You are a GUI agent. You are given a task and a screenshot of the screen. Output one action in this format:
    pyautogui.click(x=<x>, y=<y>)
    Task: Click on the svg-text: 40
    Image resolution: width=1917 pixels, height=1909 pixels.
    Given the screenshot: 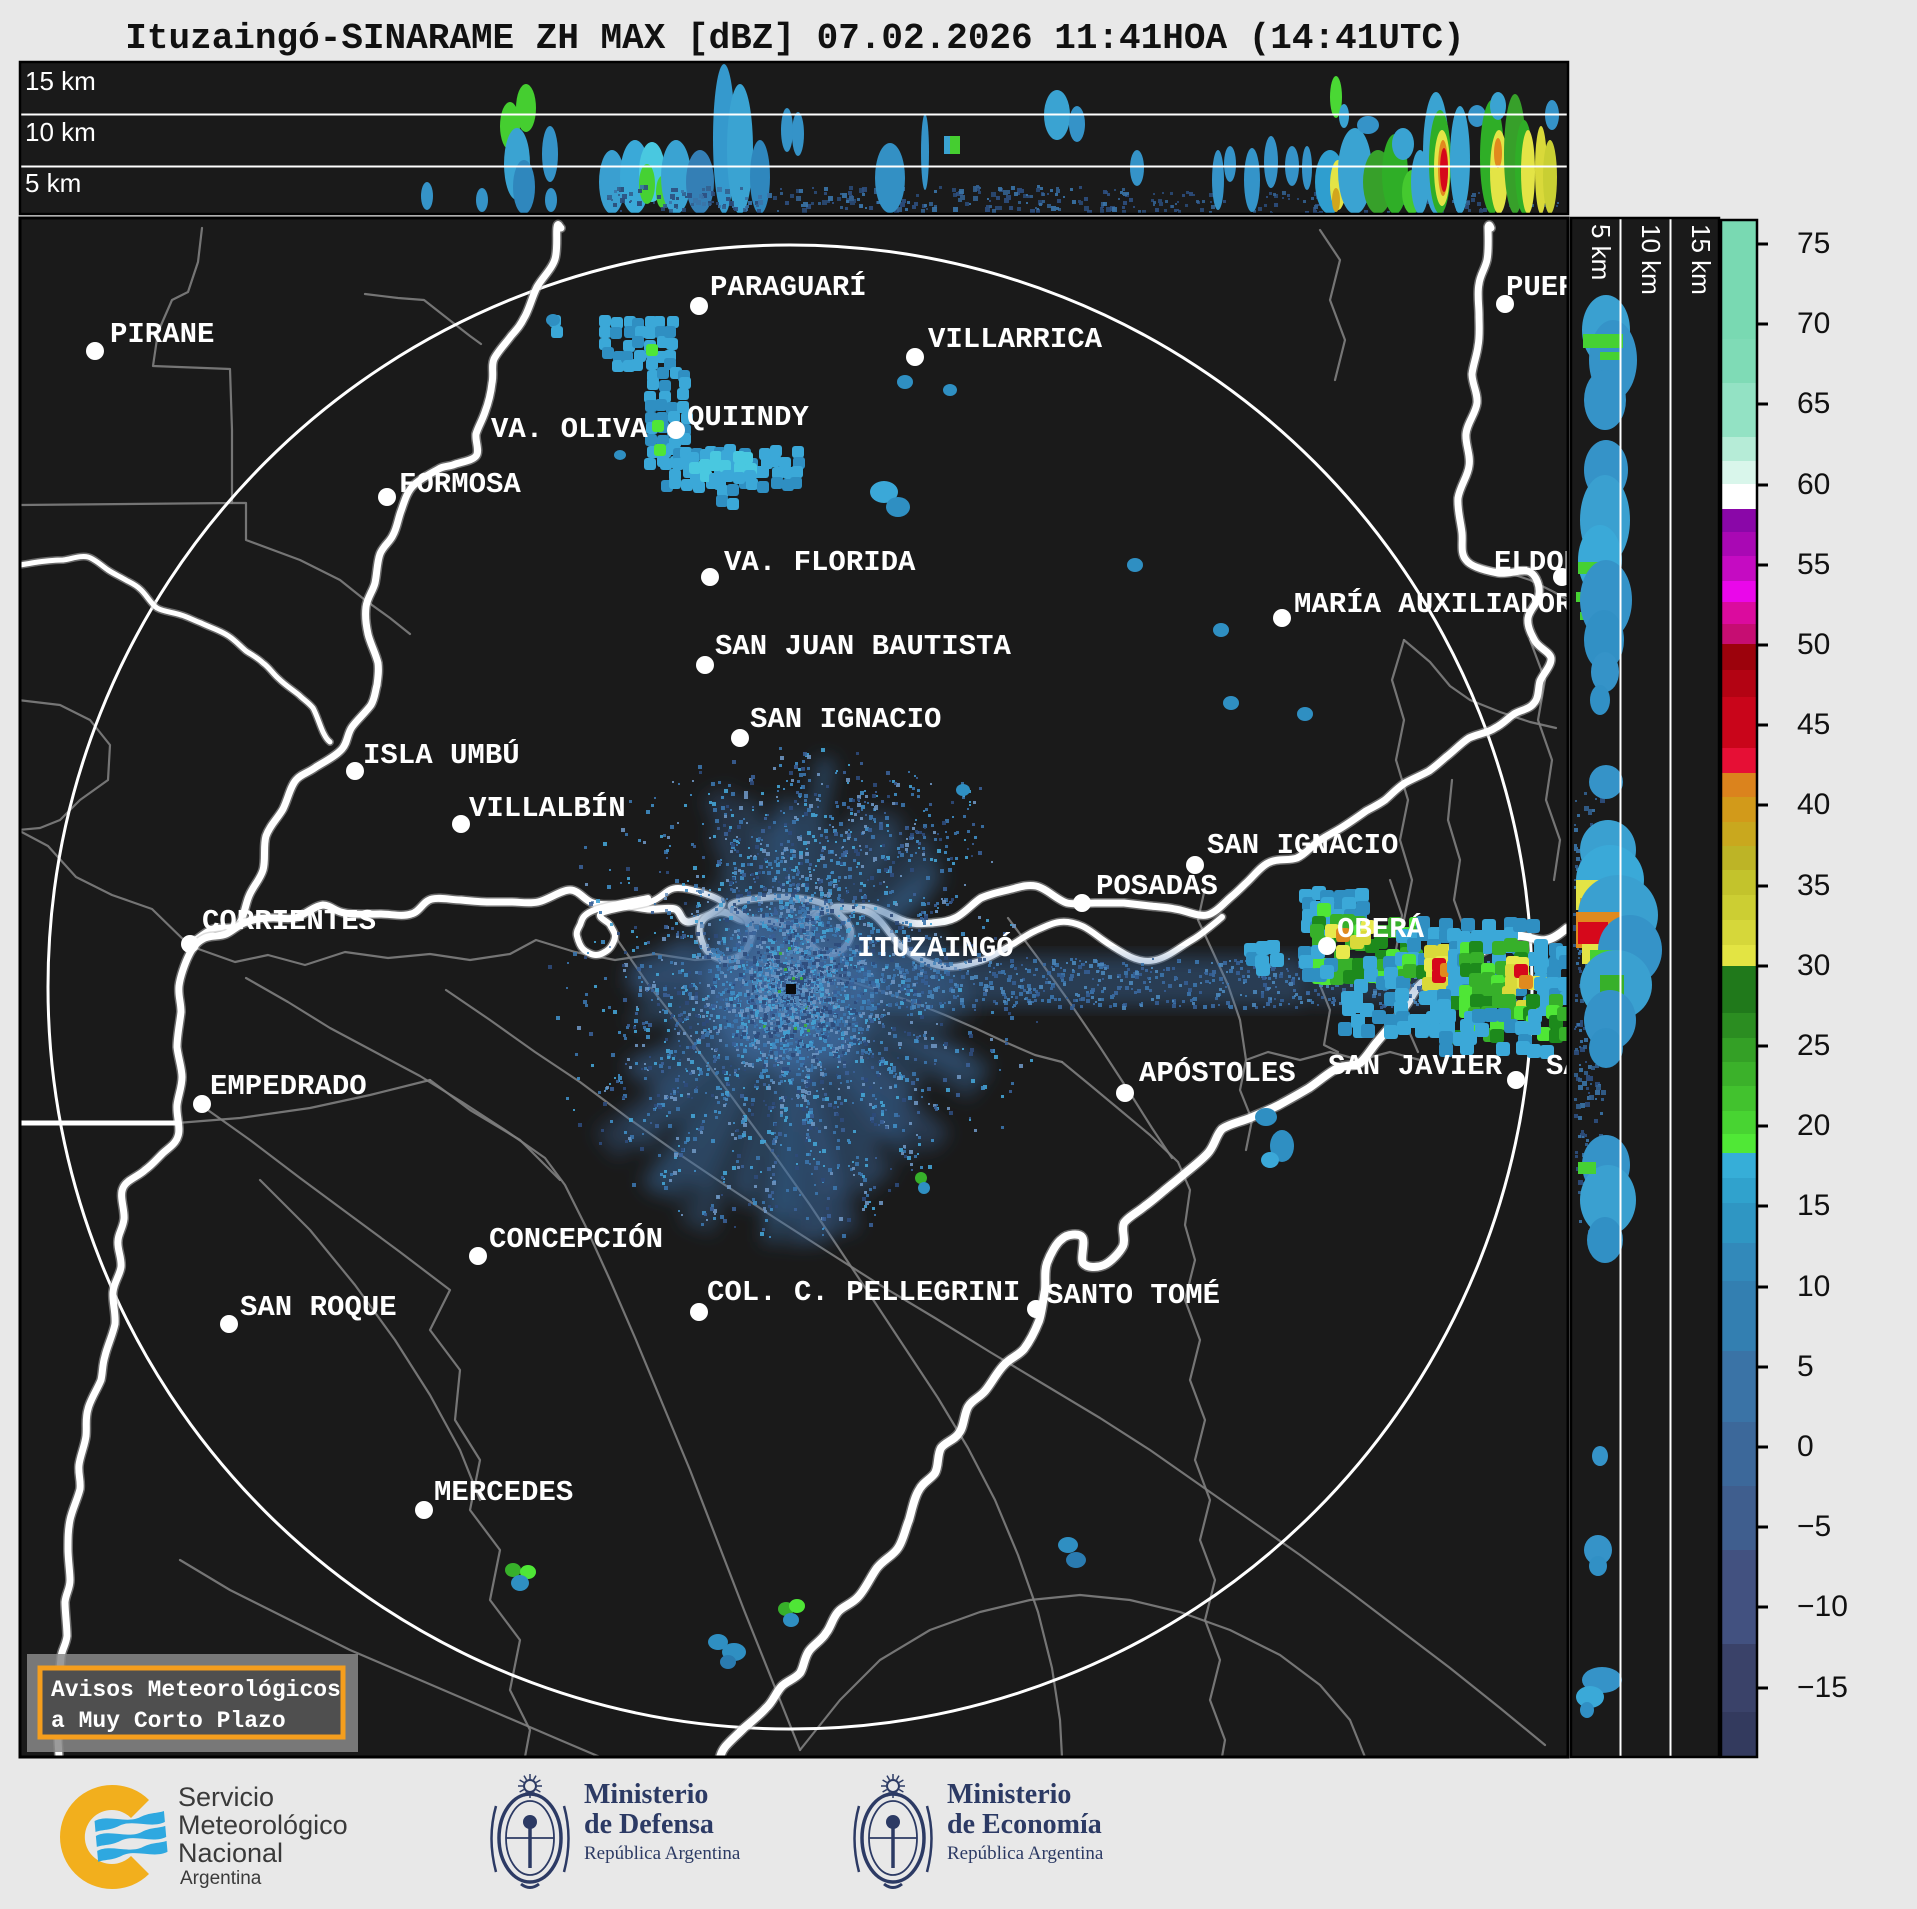 What is the action you would take?
    pyautogui.click(x=1813, y=804)
    